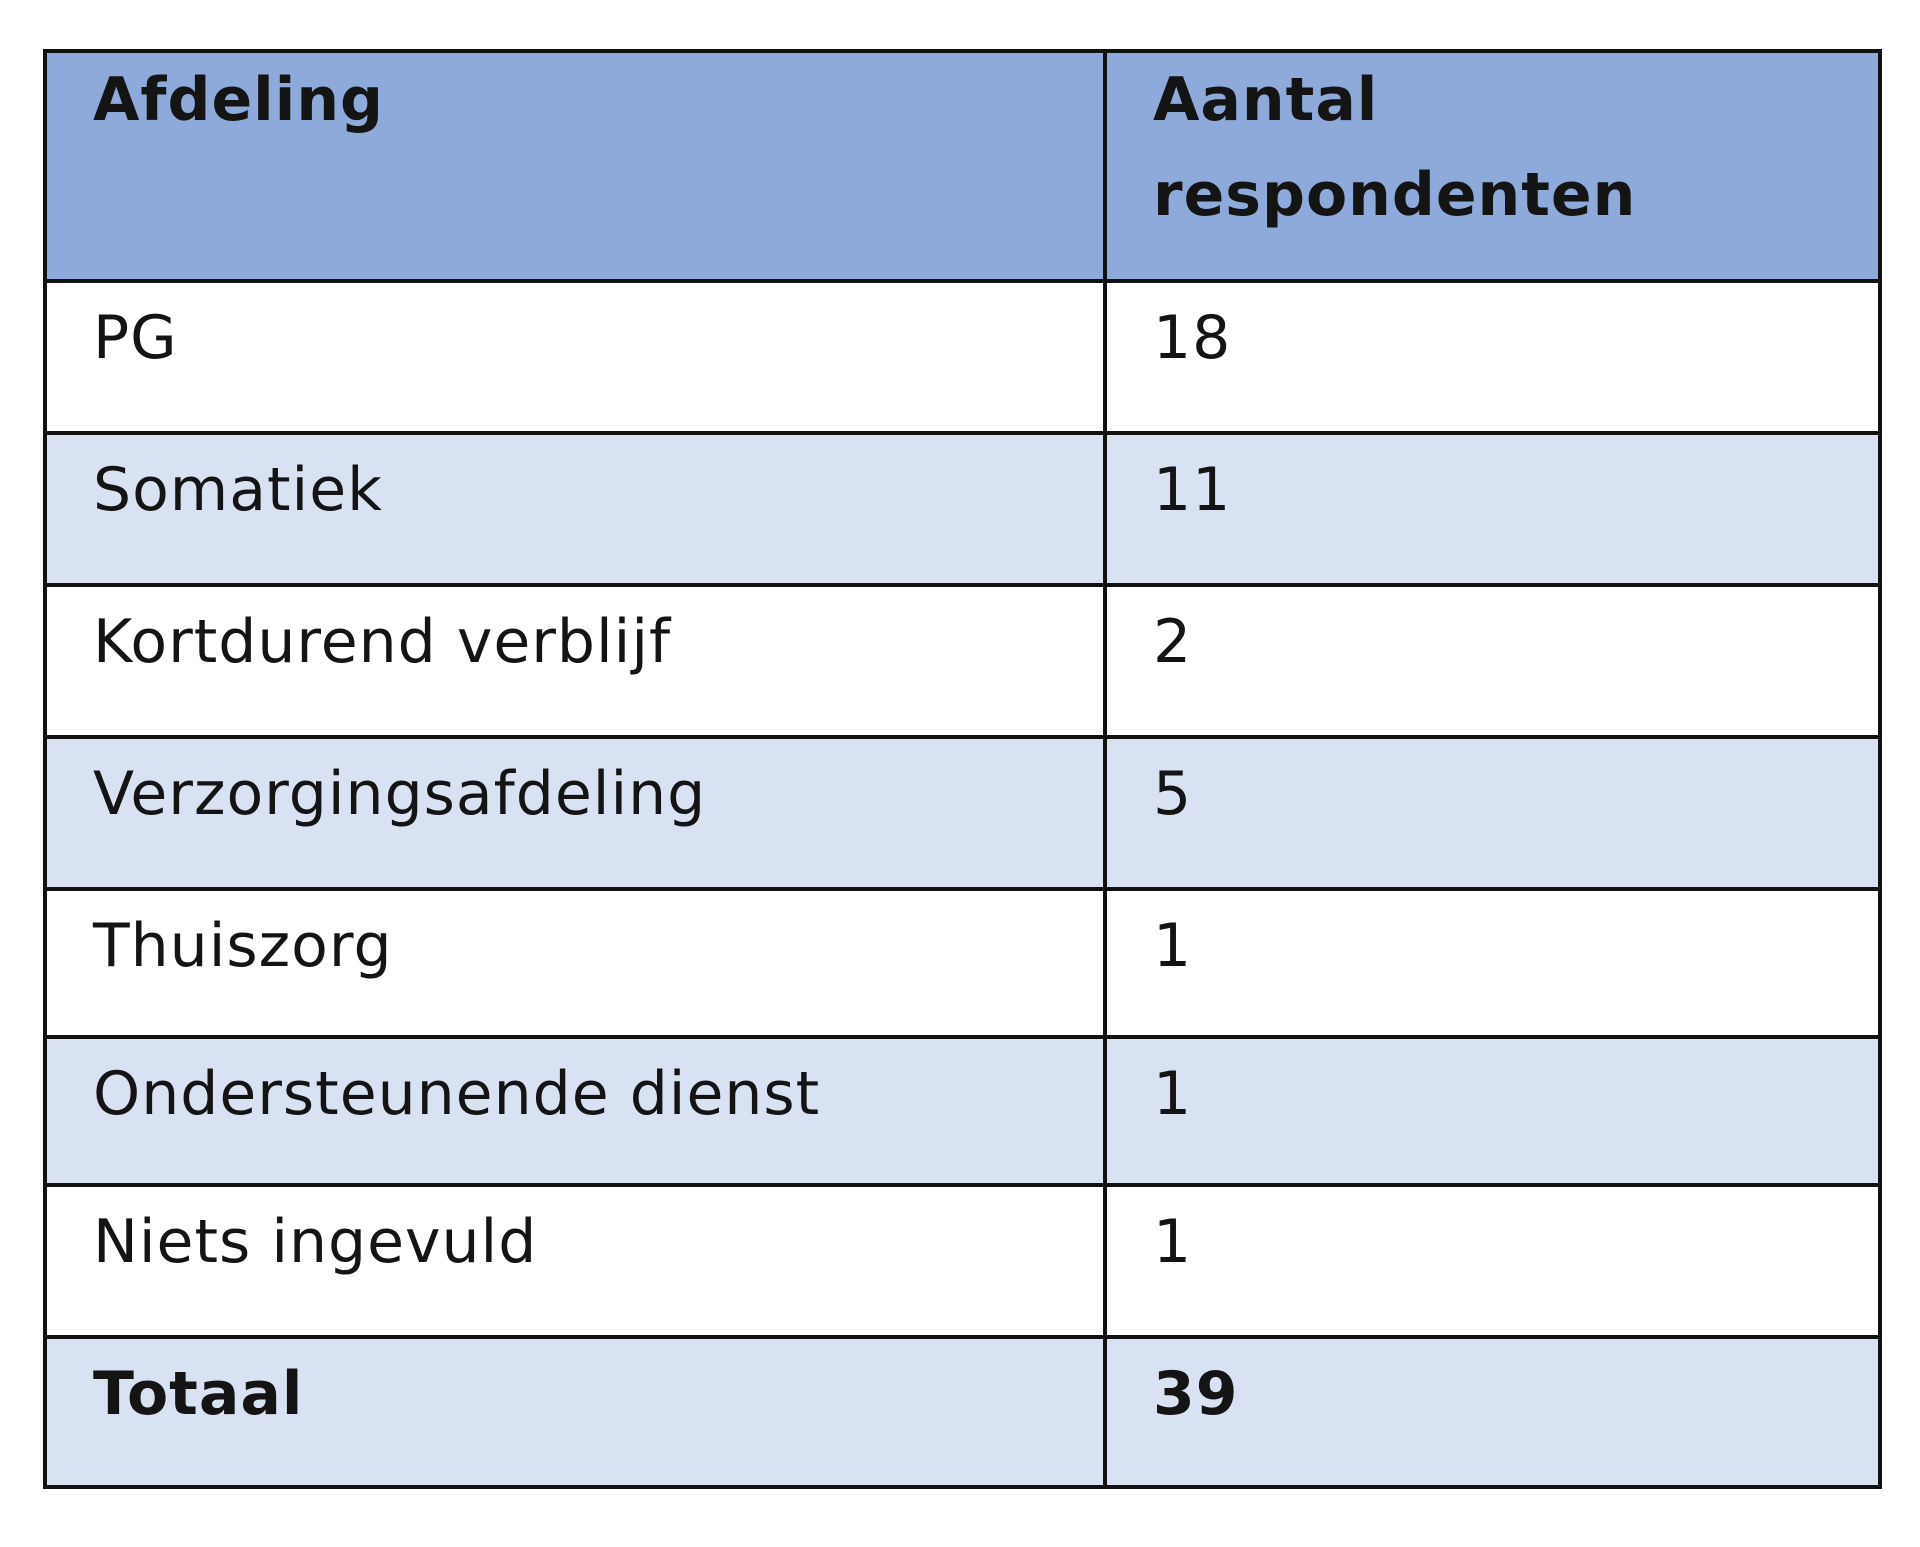  What do you see at coordinates (575, 357) in the screenshot?
I see `cell-afdeling: PG` at bounding box center [575, 357].